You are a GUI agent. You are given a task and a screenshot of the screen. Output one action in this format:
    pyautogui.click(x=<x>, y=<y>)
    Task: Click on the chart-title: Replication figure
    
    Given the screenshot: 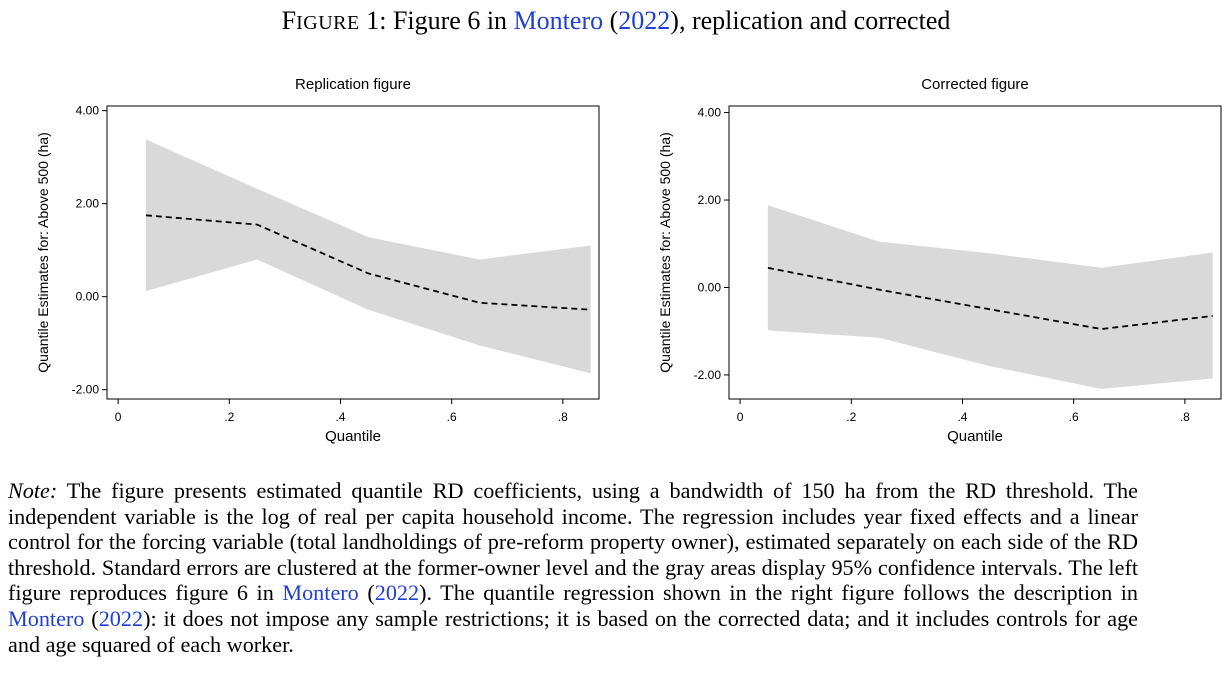 What is the action you would take?
    pyautogui.click(x=353, y=84)
    